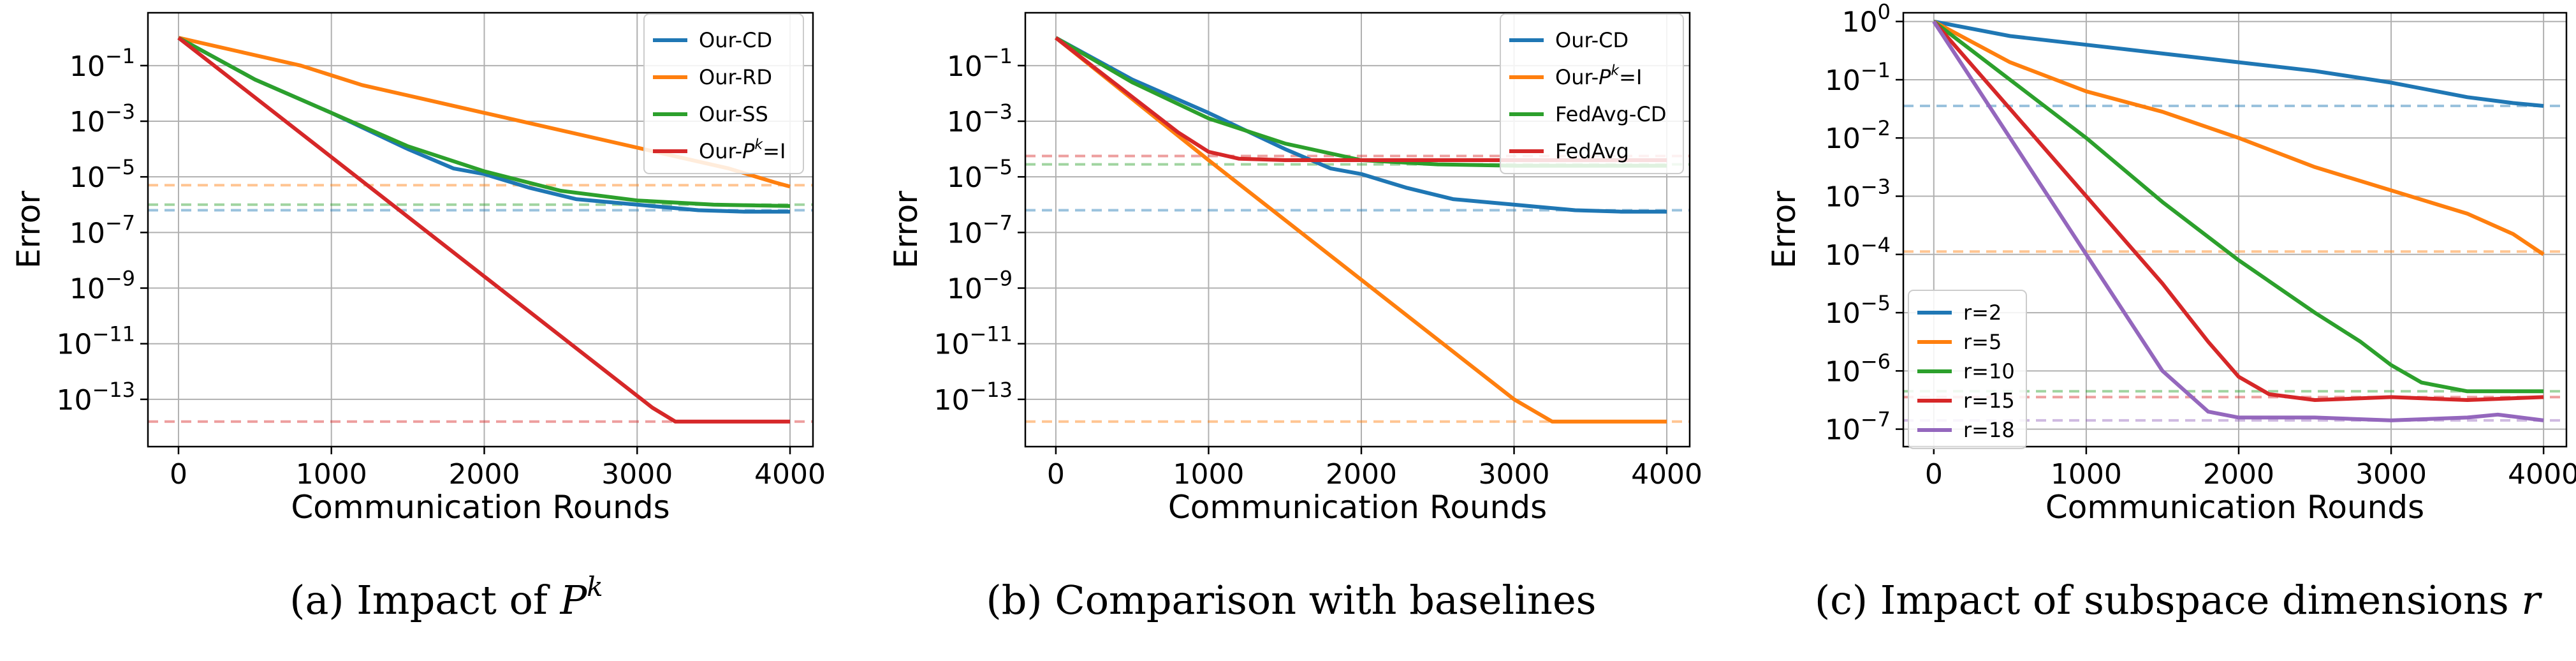 The height and width of the screenshot is (661, 2576). What do you see at coordinates (2238, 63) in the screenshot?
I see `series-line-r=2` at bounding box center [2238, 63].